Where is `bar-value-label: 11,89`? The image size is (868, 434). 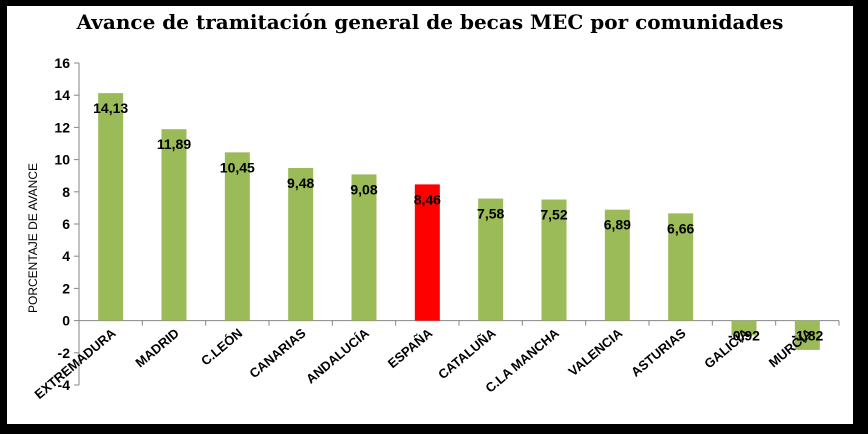
bar-value-label: 11,89 is located at coordinates (174, 144).